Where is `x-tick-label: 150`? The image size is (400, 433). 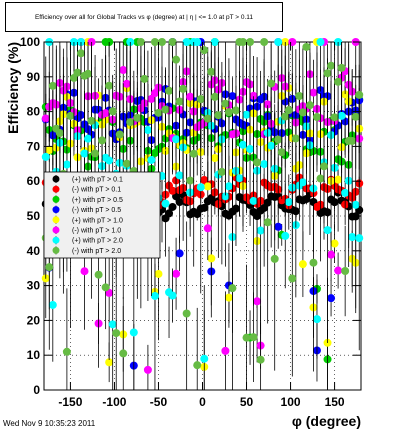
x-tick-label: 150 is located at coordinates (335, 402).